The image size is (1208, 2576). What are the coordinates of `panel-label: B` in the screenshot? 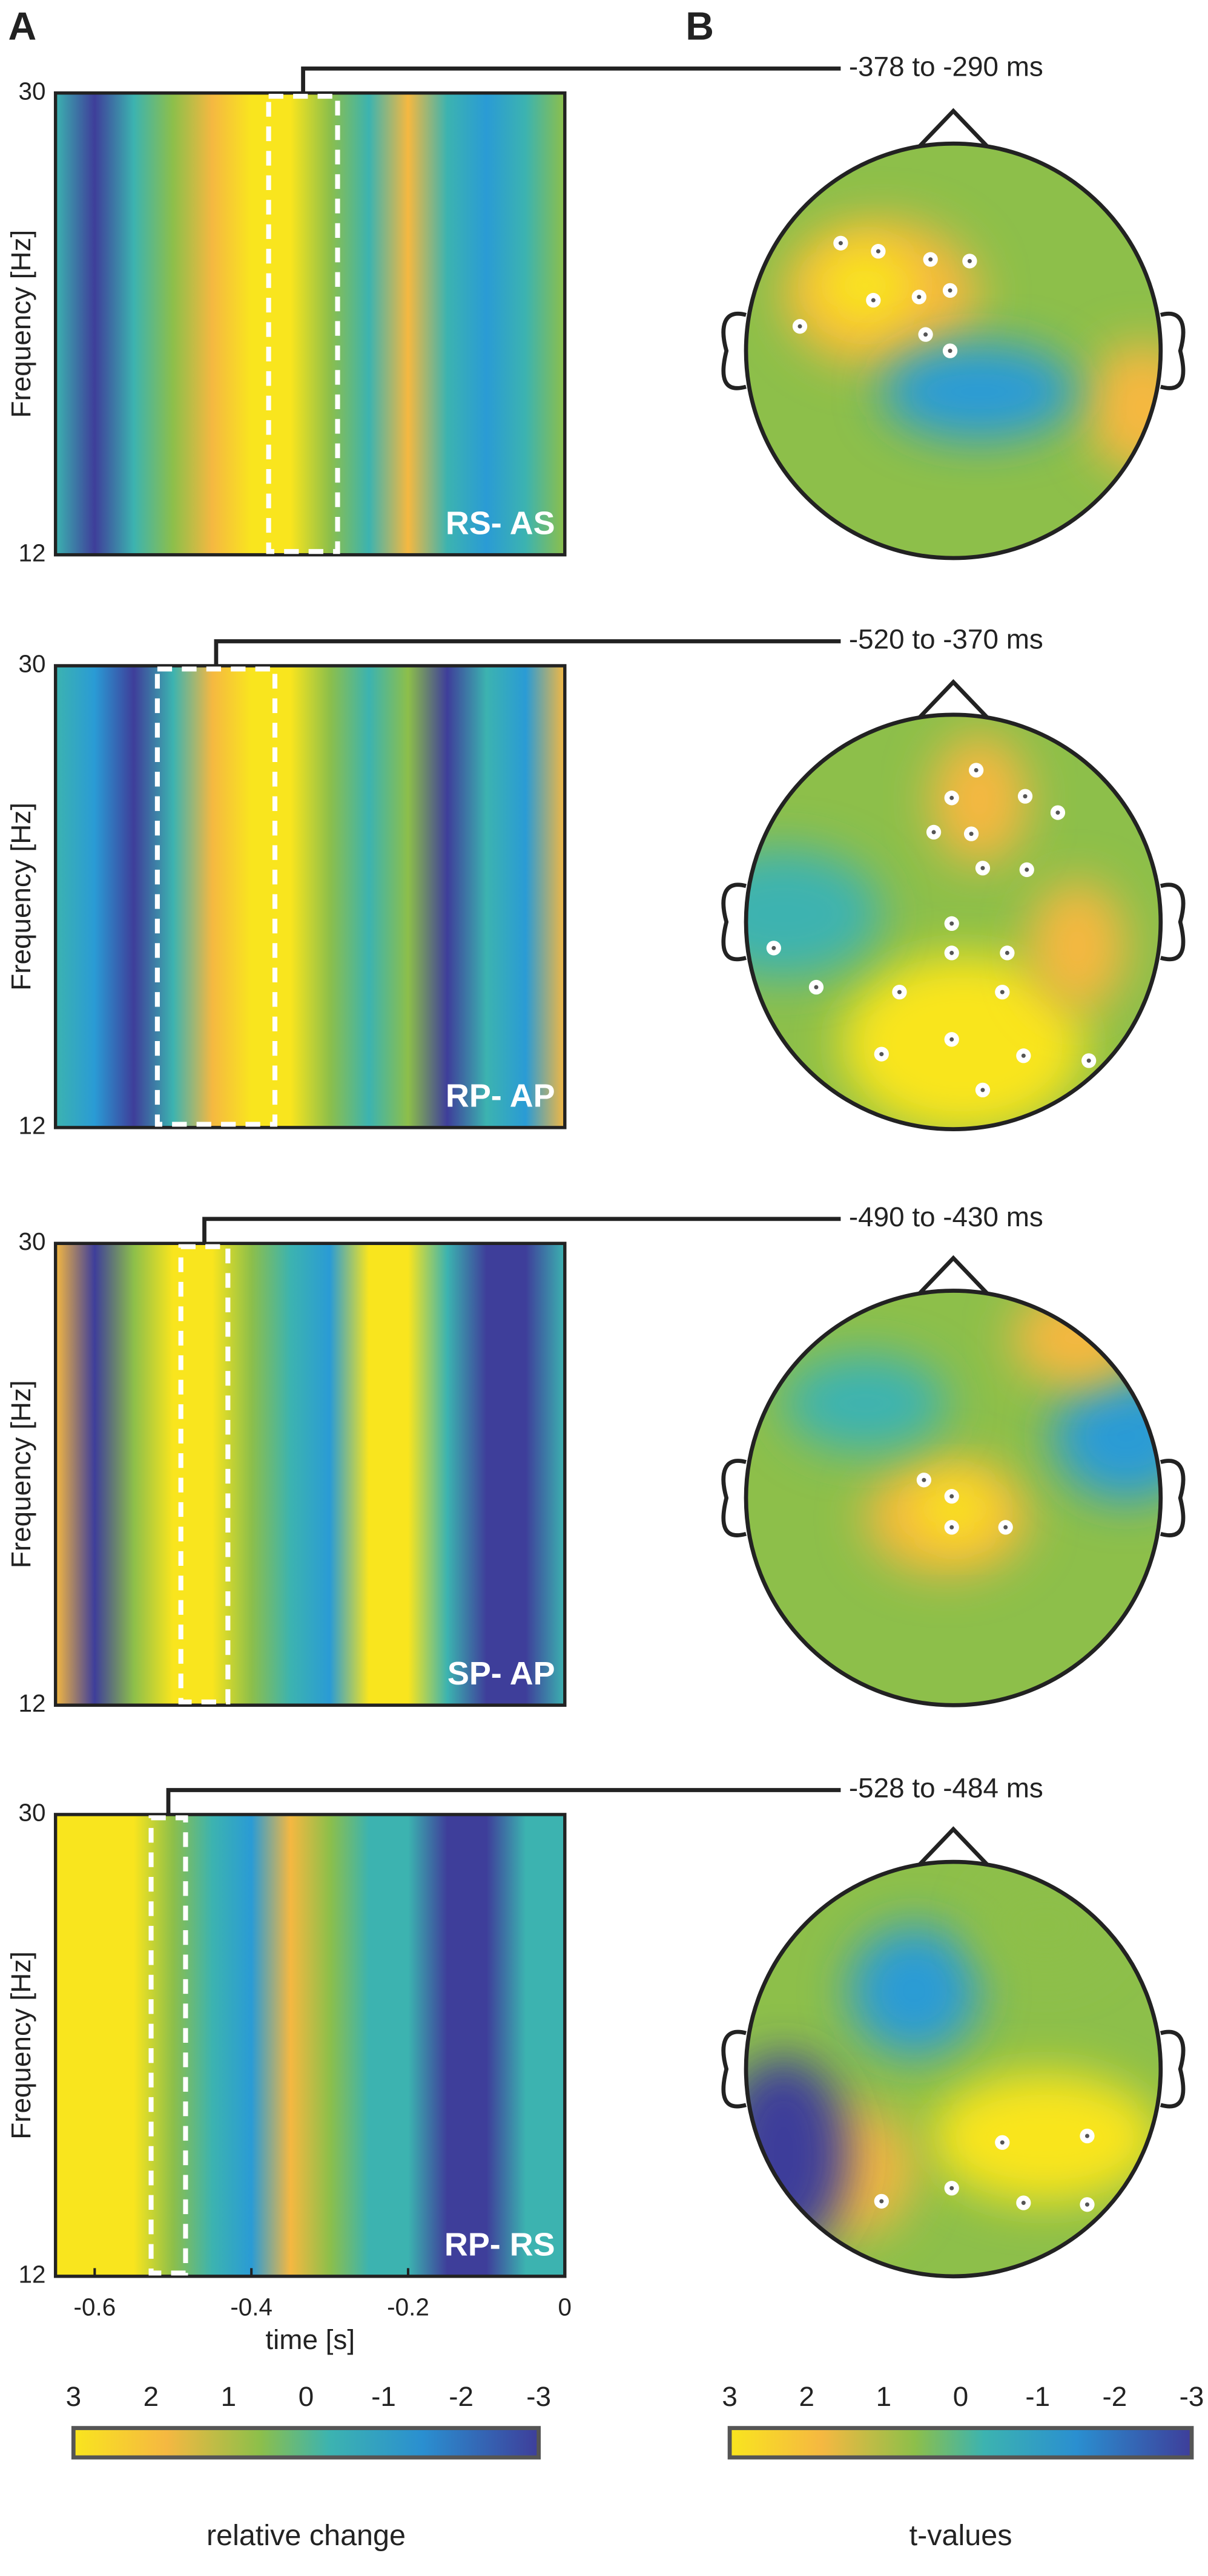 It's located at (699, 26).